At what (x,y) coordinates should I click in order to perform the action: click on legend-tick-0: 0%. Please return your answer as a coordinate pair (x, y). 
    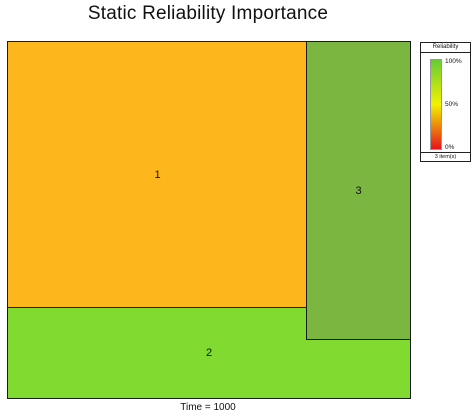
    Looking at the image, I should click on (450, 147).